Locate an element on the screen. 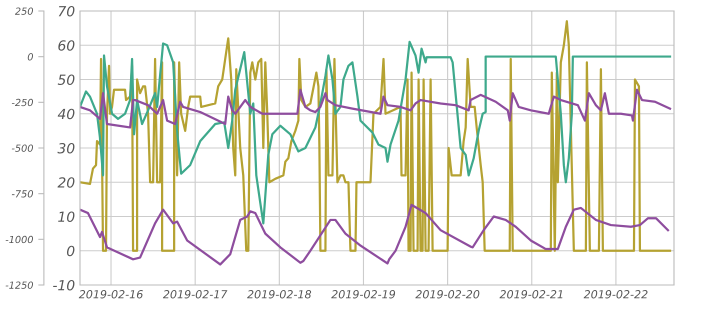 The image size is (706, 323). y-tick-label: 10 is located at coordinates (66, 216).